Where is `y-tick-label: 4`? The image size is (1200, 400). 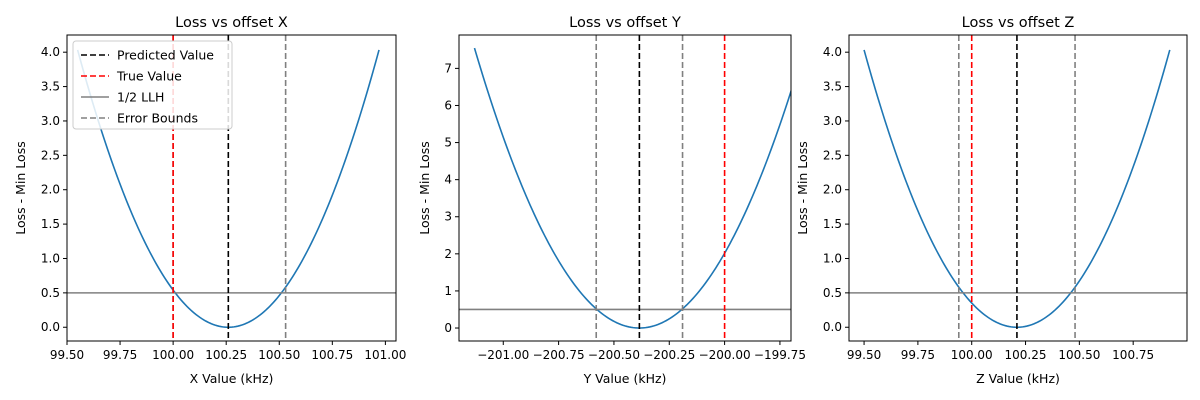 y-tick-label: 4 is located at coordinates (448, 180).